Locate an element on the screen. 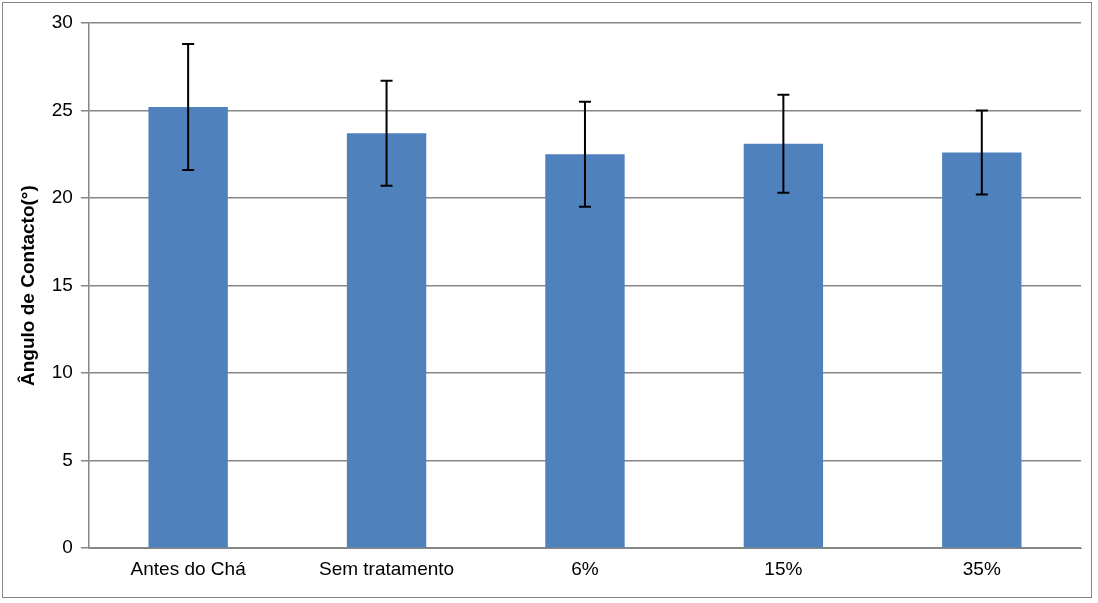 This screenshot has width=1098, height=603. x-tick-label: Antes do Chá is located at coordinates (188, 568).